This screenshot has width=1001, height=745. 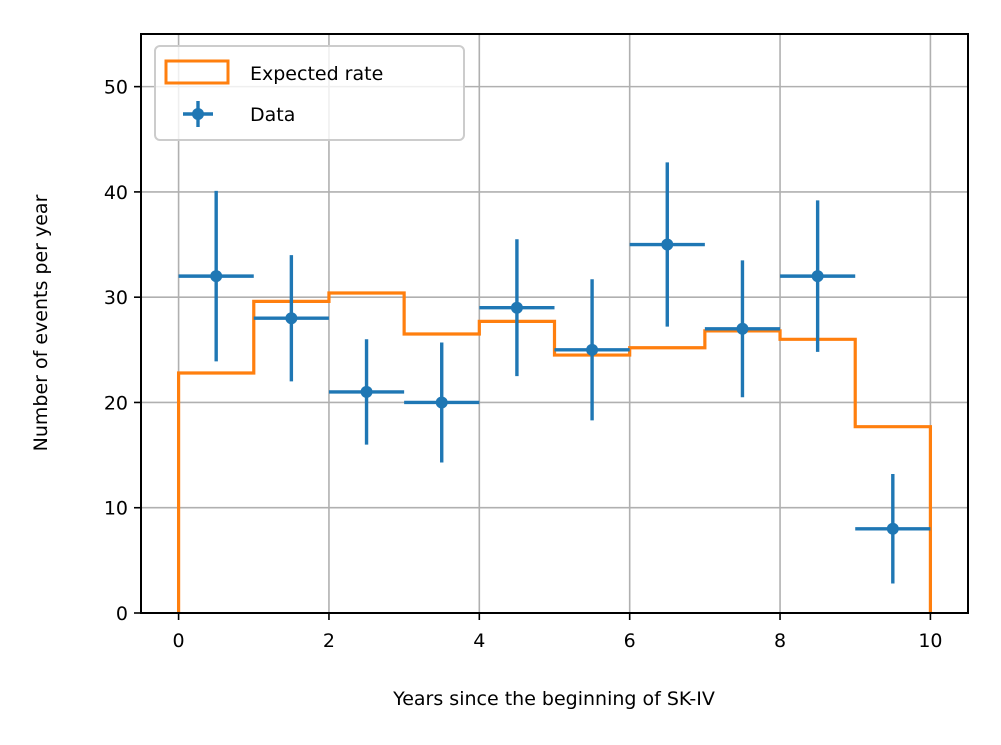 I want to click on y-tick-label: 30, so click(x=116, y=298).